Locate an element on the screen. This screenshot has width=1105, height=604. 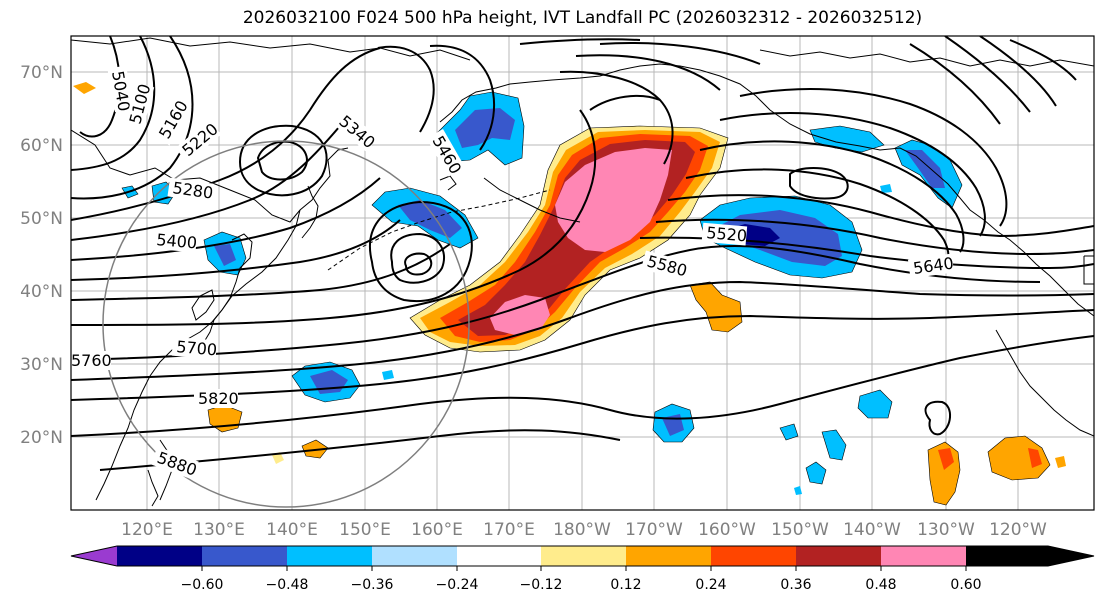
contour-label-5520: 5520 is located at coordinates (727, 234).